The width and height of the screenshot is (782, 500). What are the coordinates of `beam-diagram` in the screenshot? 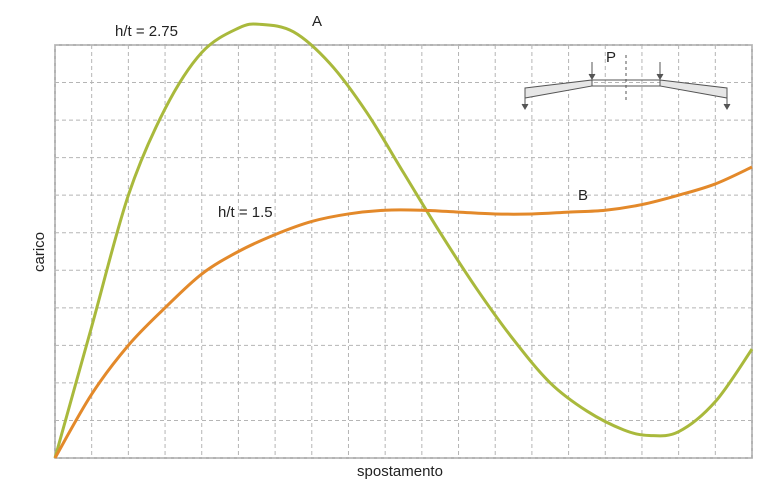 It's located at (626, 82).